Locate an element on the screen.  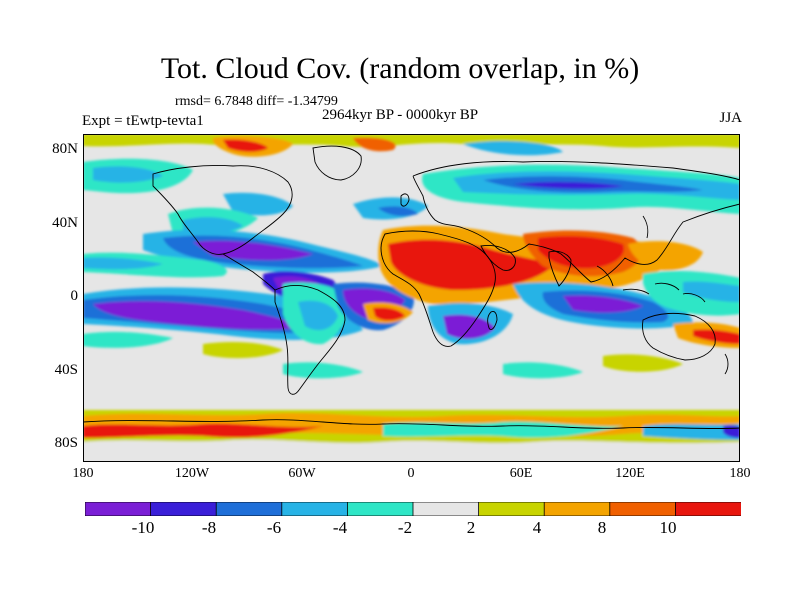
colorbar-label-6: 2 is located at coordinates (471, 527).